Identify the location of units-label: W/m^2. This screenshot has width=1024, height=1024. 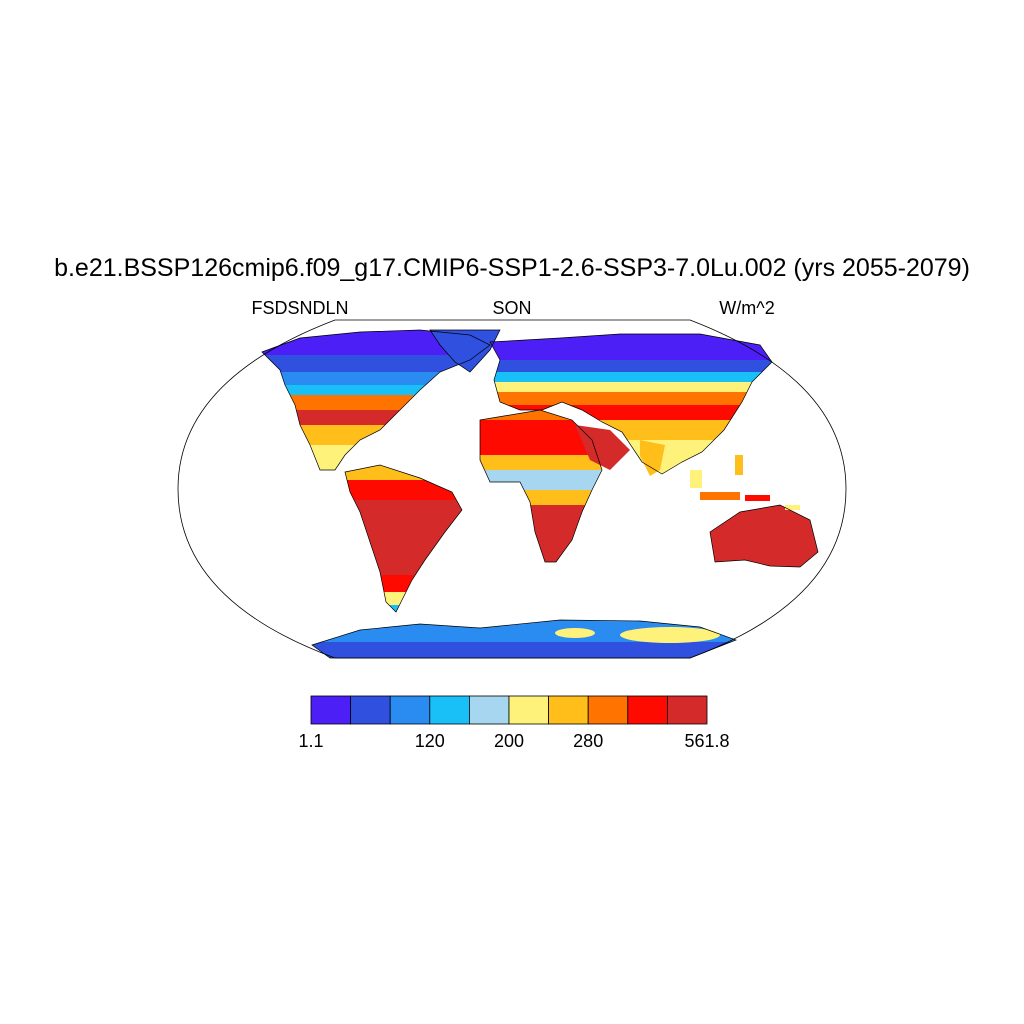
(746, 308).